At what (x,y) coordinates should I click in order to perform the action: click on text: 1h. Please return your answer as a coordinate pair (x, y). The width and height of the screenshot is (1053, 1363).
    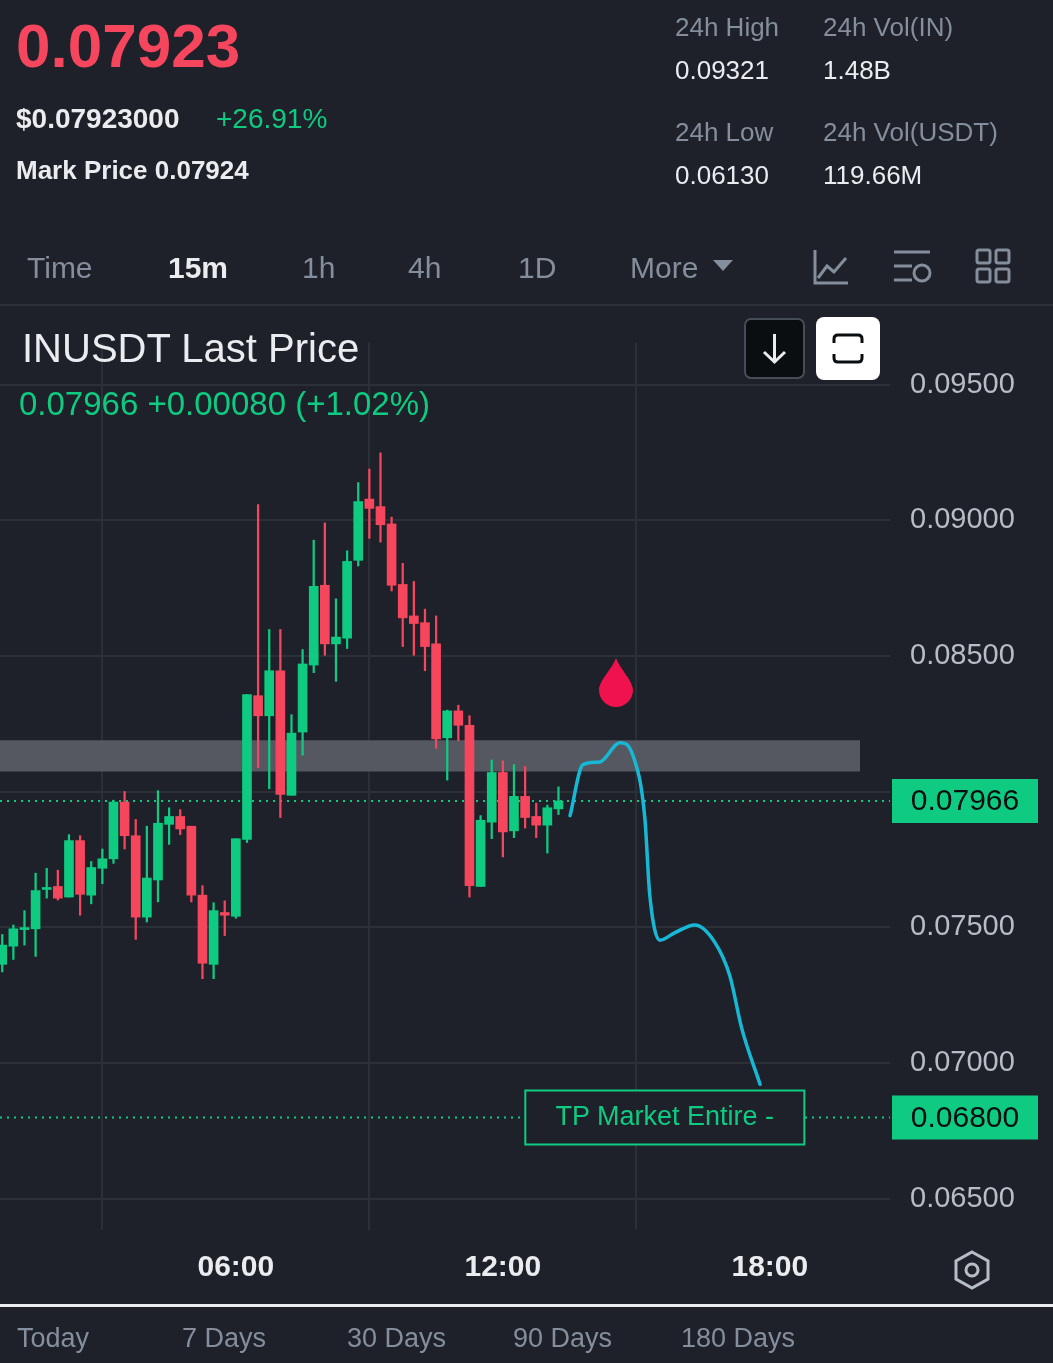
    Looking at the image, I should click on (319, 267).